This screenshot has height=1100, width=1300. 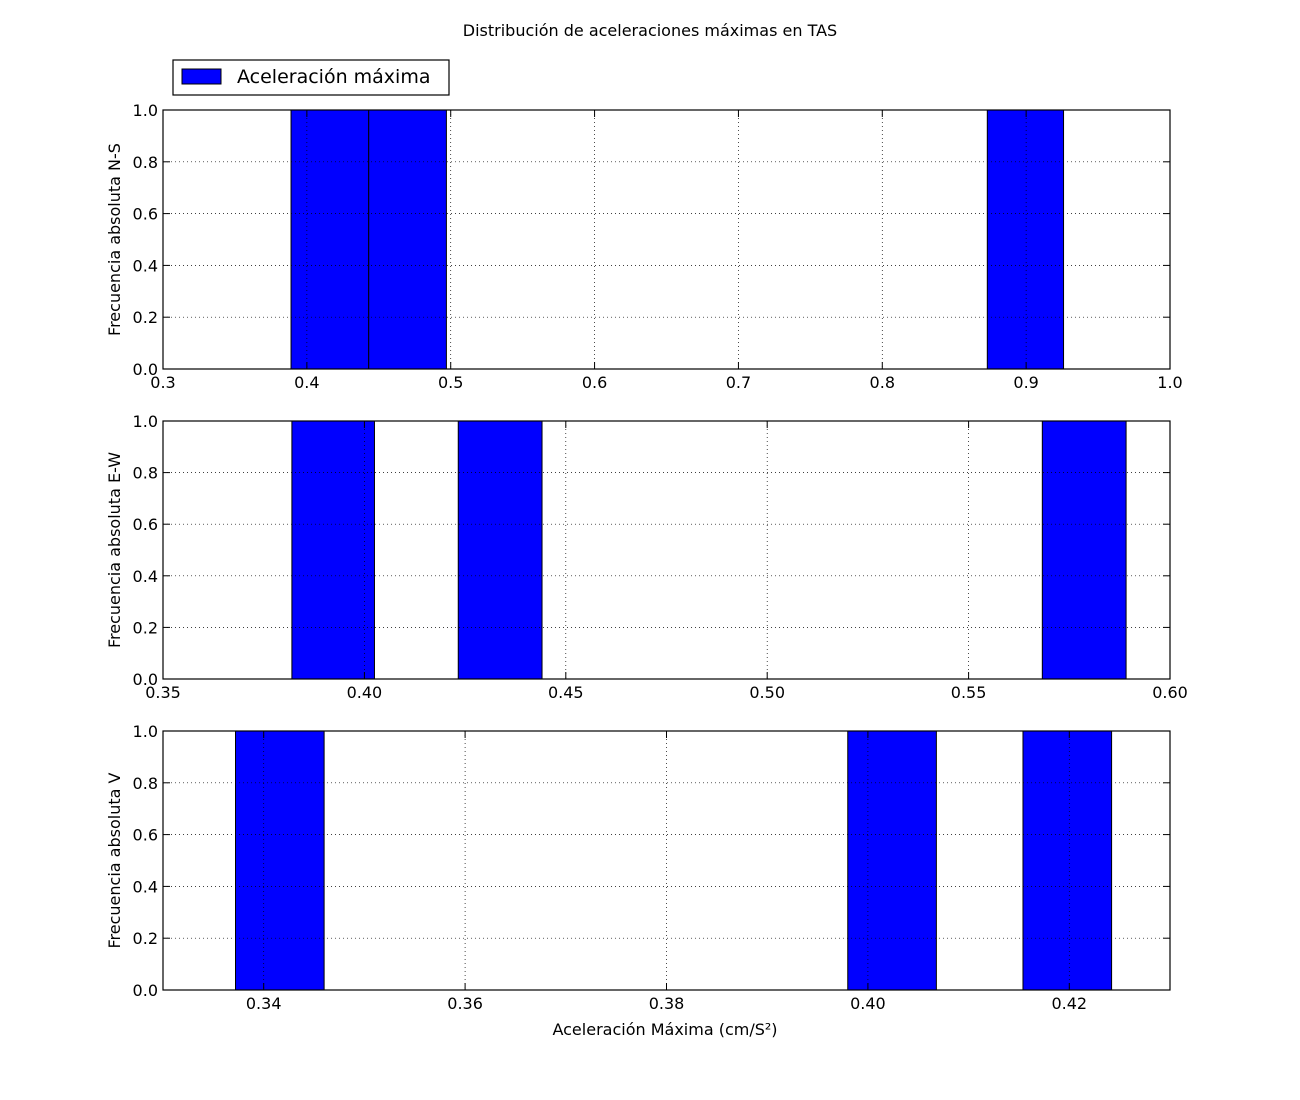 What do you see at coordinates (566, 692) in the screenshot?
I see `x-tick-label-2-3: 0.45` at bounding box center [566, 692].